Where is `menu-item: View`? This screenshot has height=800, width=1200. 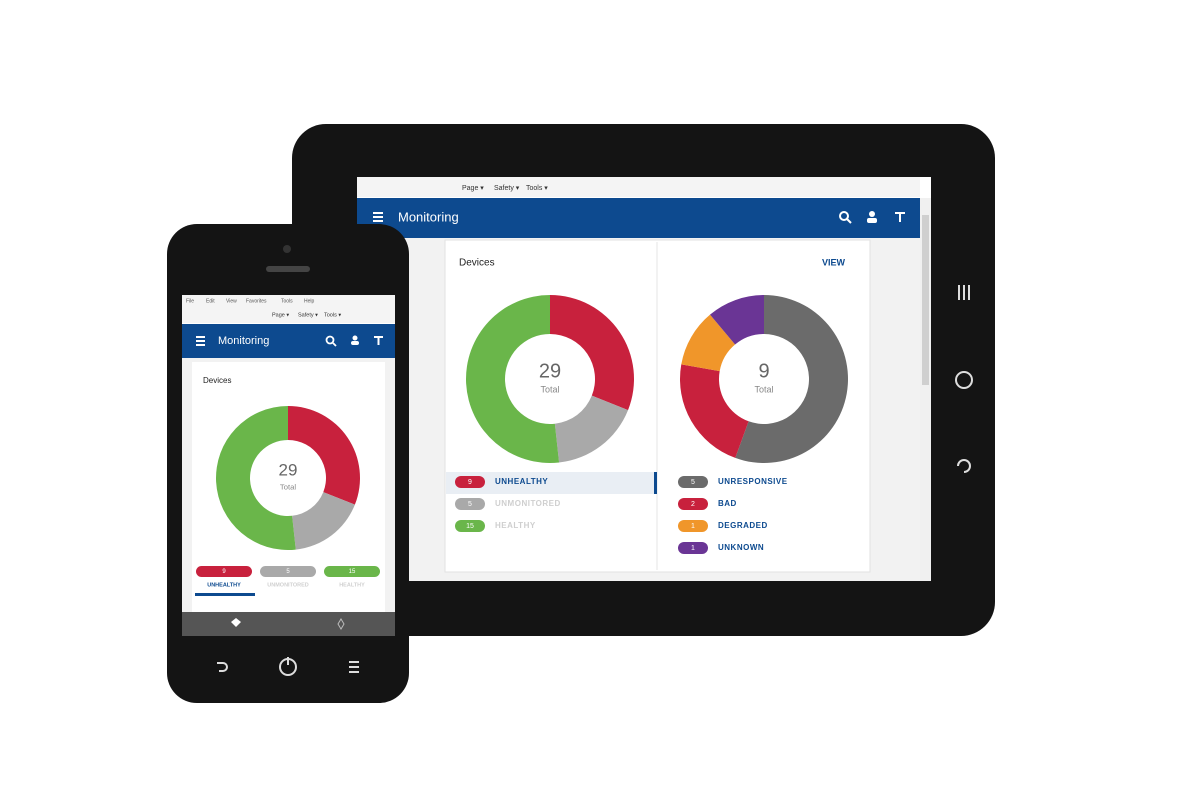
menu-item: View is located at coordinates (231, 301).